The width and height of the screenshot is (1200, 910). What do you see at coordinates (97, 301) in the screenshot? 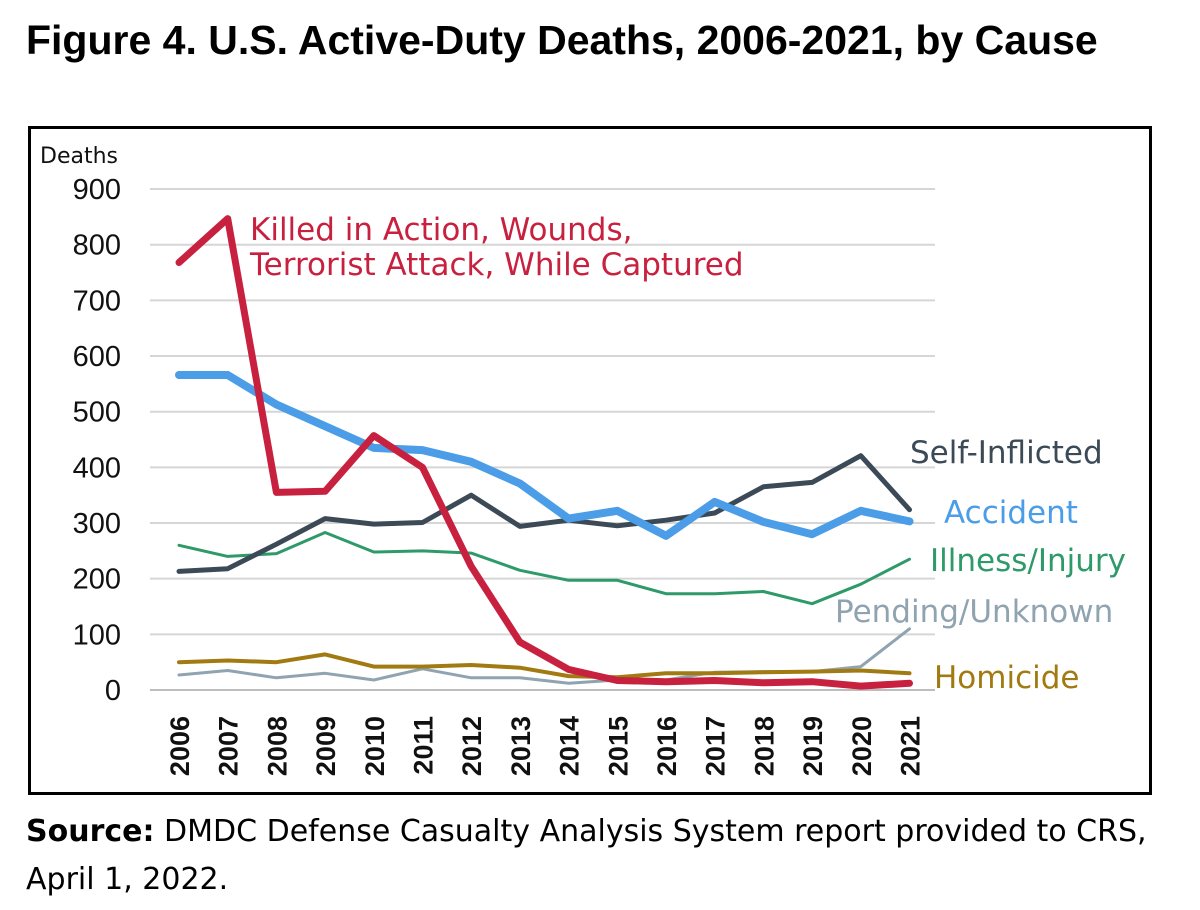
I see `y-tick-label: 700` at bounding box center [97, 301].